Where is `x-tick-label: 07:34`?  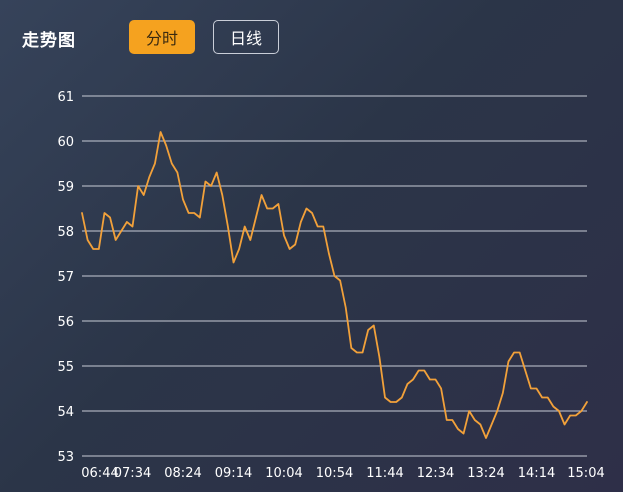 x-tick-label: 07:34 is located at coordinates (132, 473).